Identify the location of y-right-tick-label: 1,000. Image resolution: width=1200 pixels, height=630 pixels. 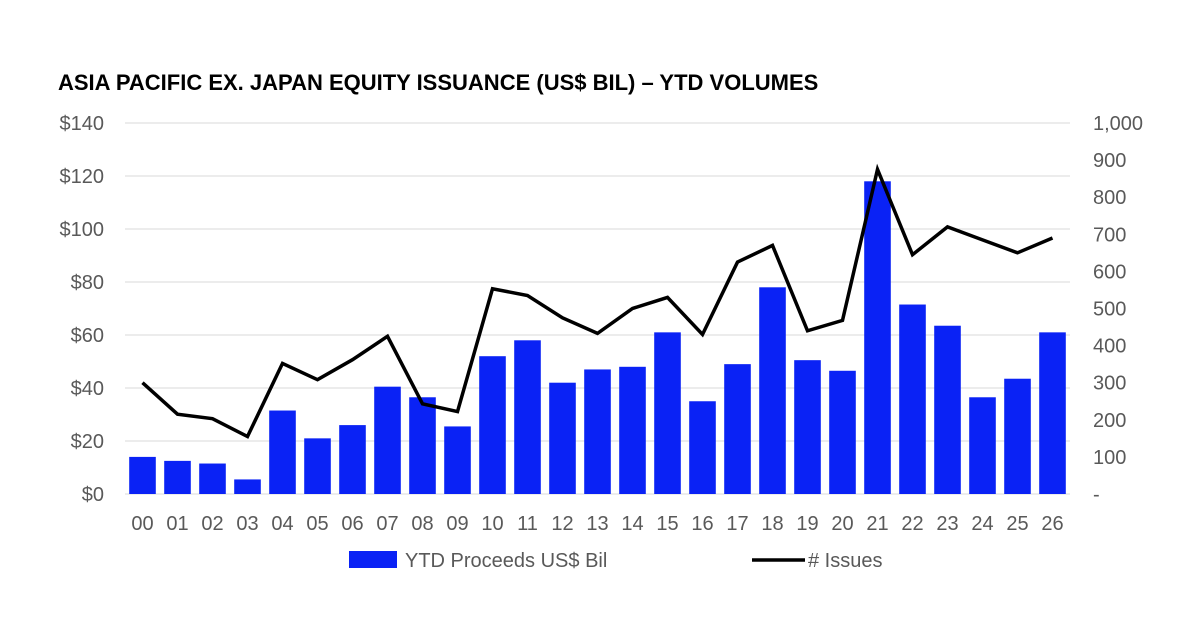
(1118, 124).